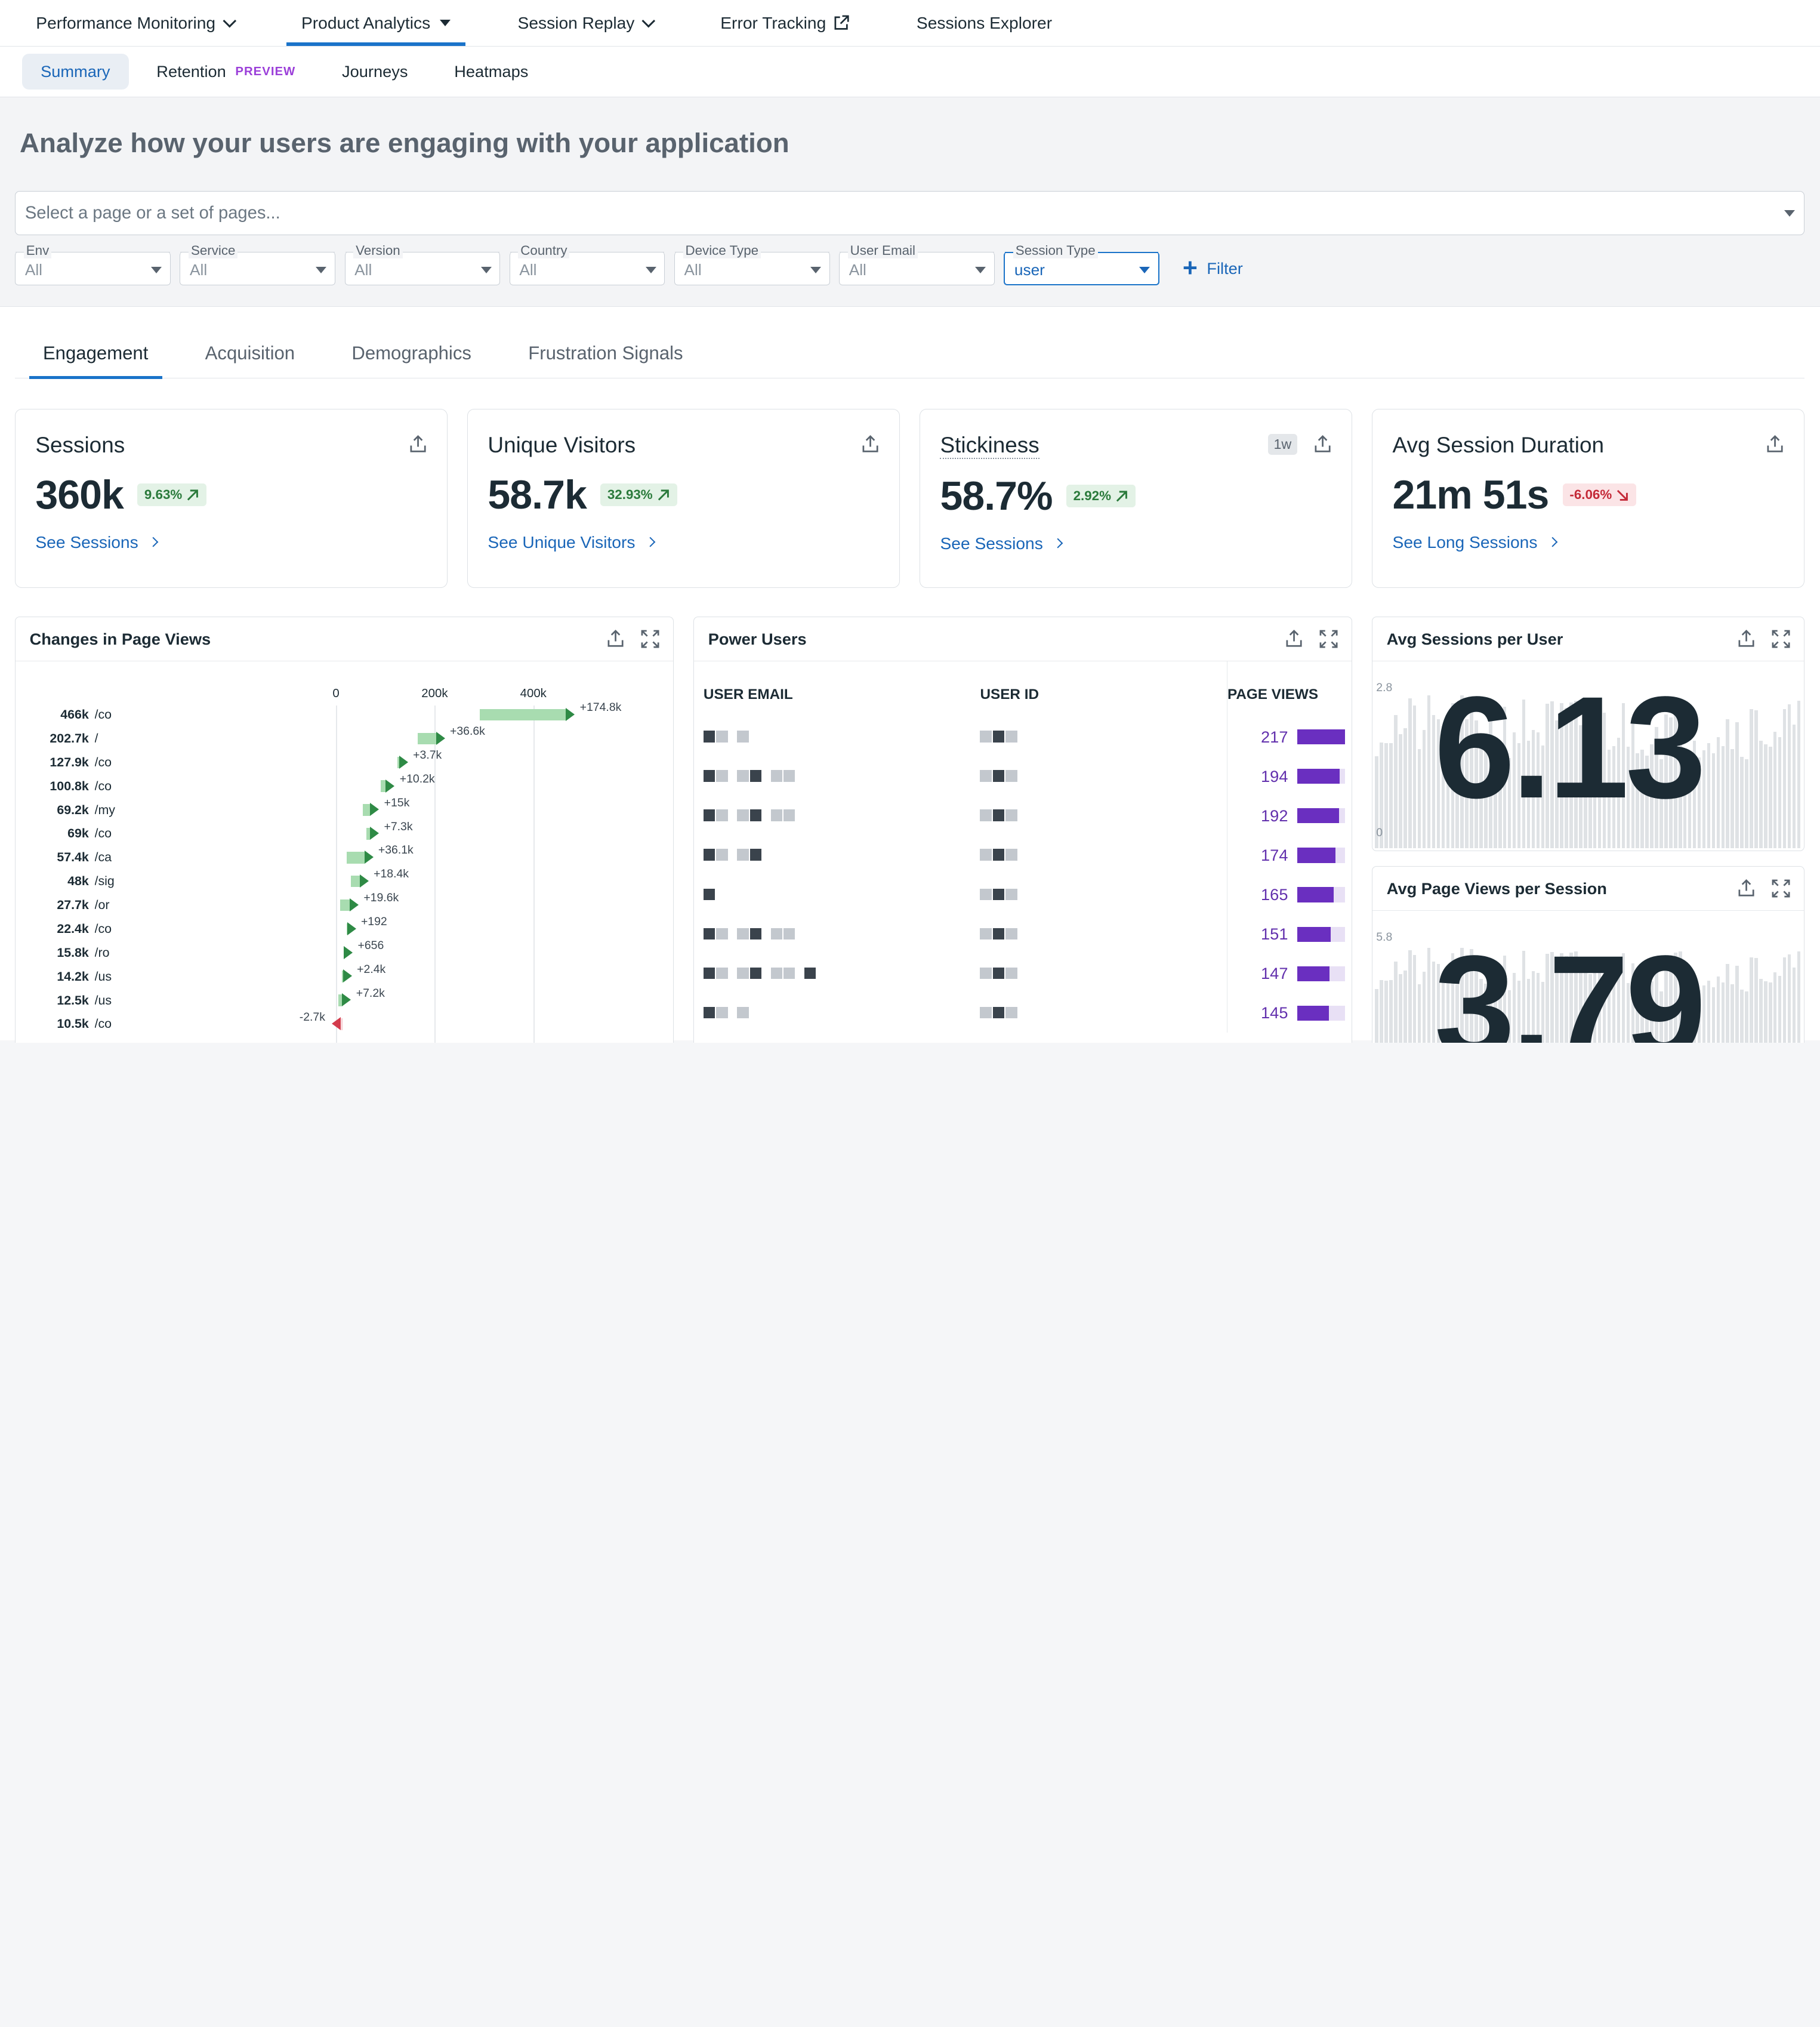  What do you see at coordinates (1471, 495) in the screenshot?
I see `kpi-value: 21m 51s` at bounding box center [1471, 495].